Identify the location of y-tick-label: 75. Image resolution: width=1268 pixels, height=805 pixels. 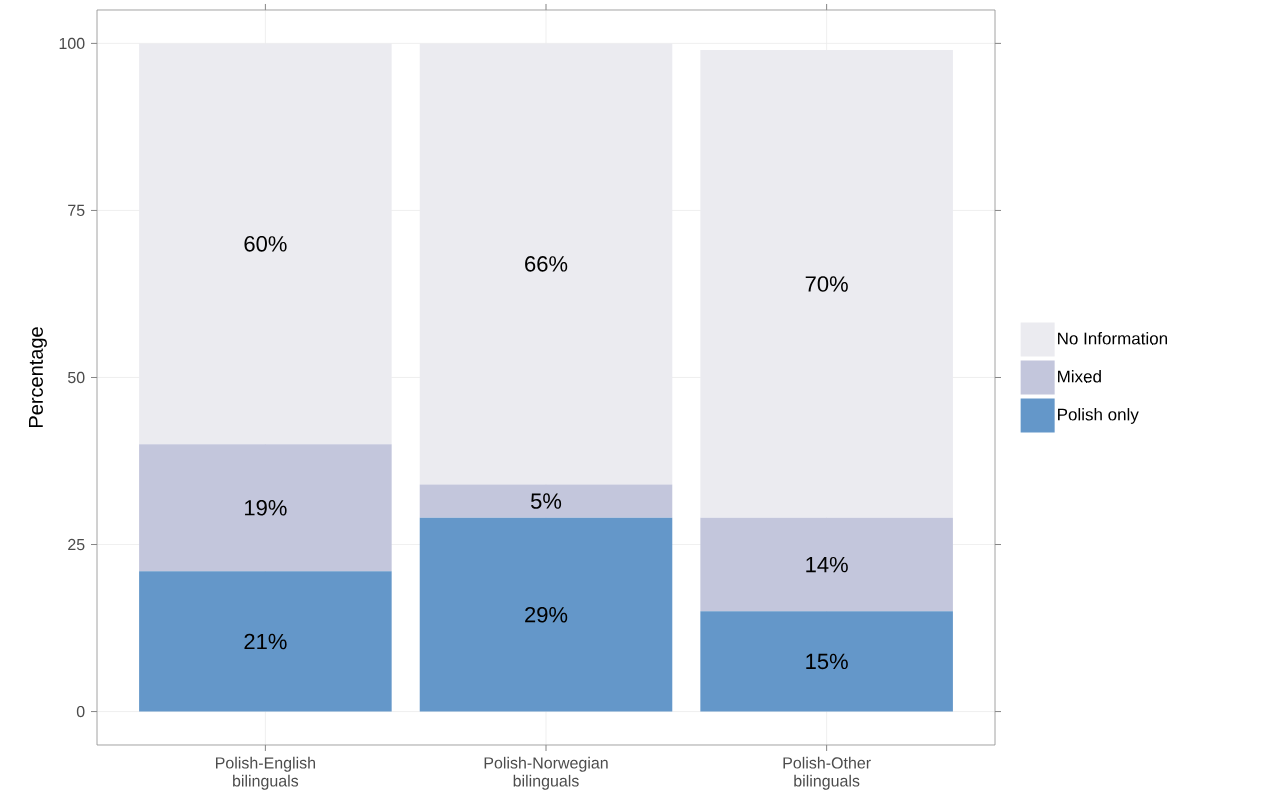
(76, 210).